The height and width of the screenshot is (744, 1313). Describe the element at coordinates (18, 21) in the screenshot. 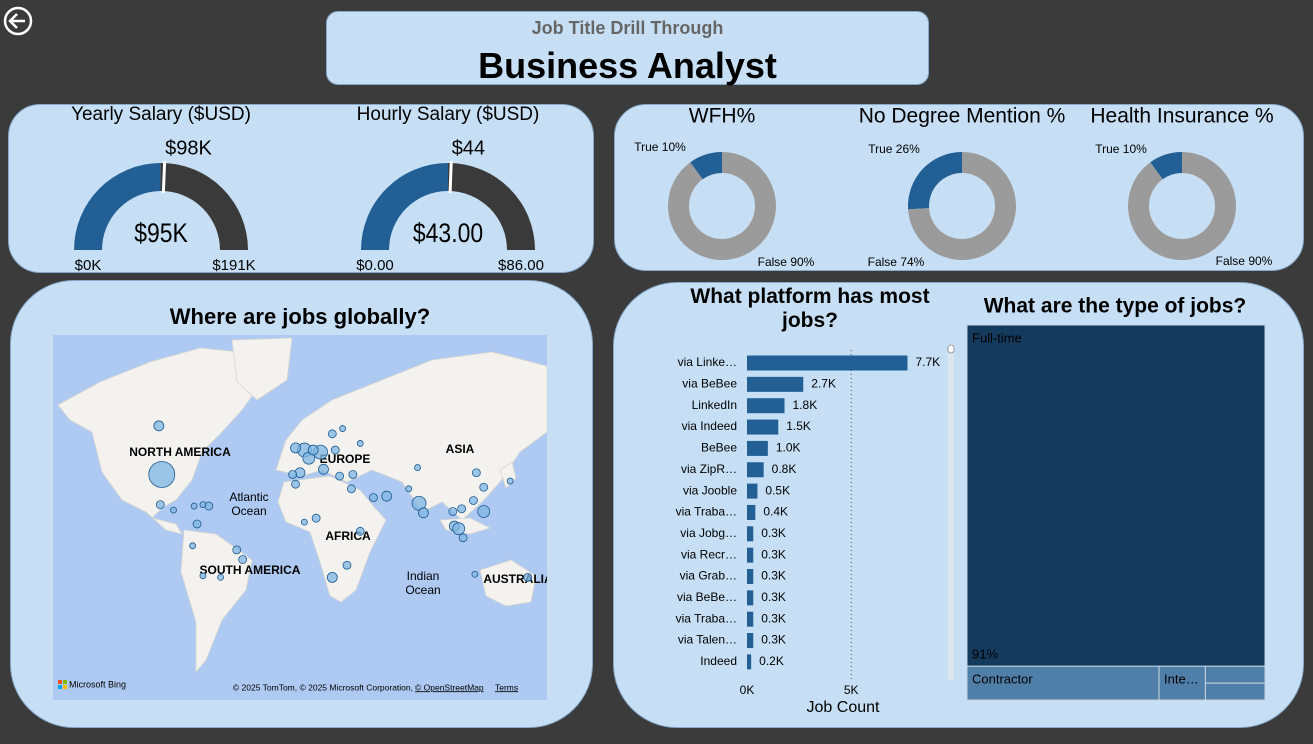

I see `back-button` at that location.